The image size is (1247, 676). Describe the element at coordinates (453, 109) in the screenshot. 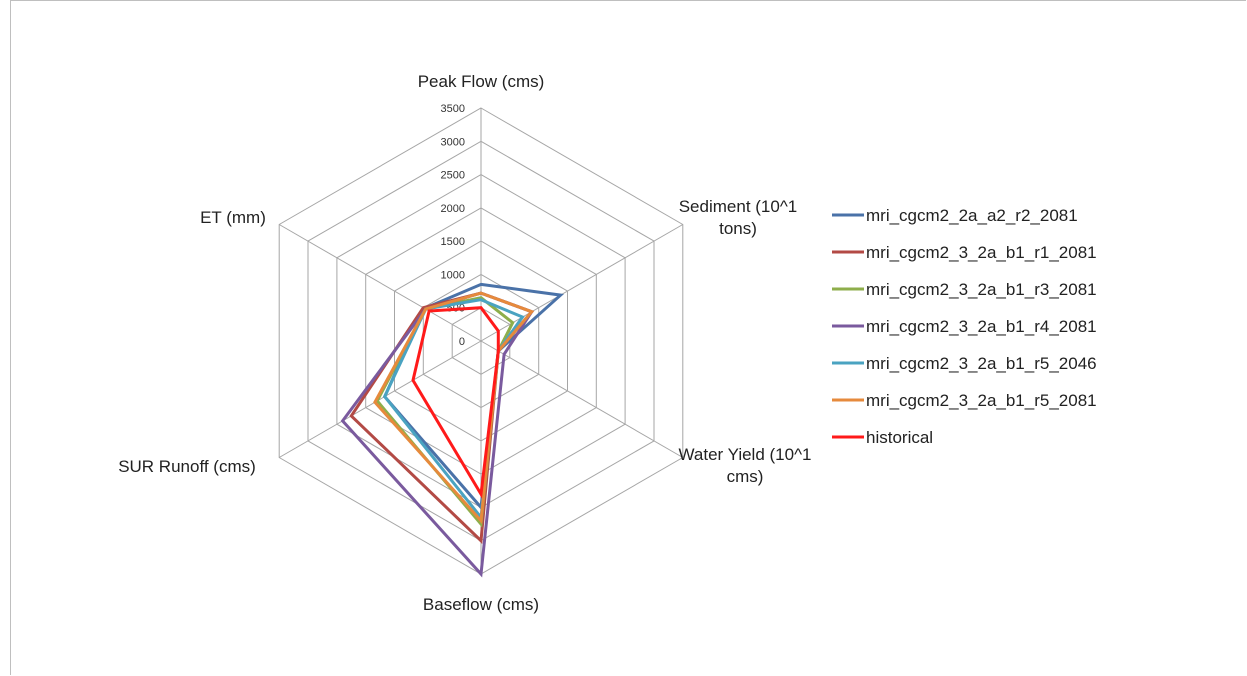

I see `tick-label: 3500` at that location.